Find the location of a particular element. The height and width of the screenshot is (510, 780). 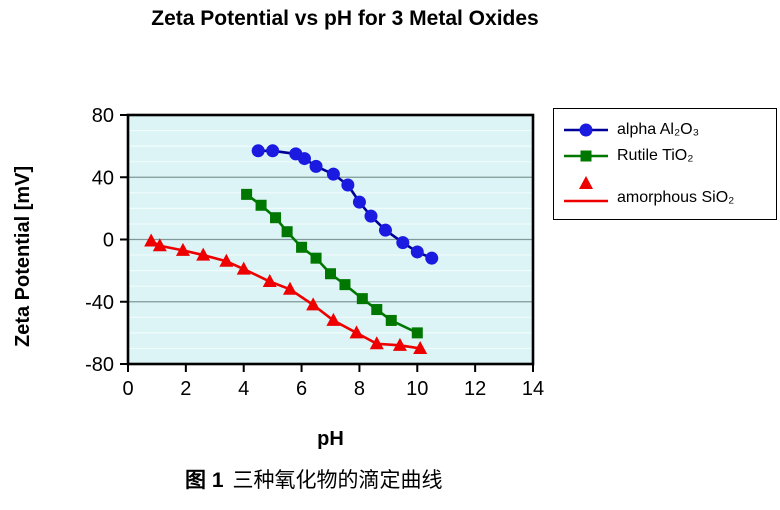

legend-label: Rutile TiO₂ is located at coordinates (655, 155).